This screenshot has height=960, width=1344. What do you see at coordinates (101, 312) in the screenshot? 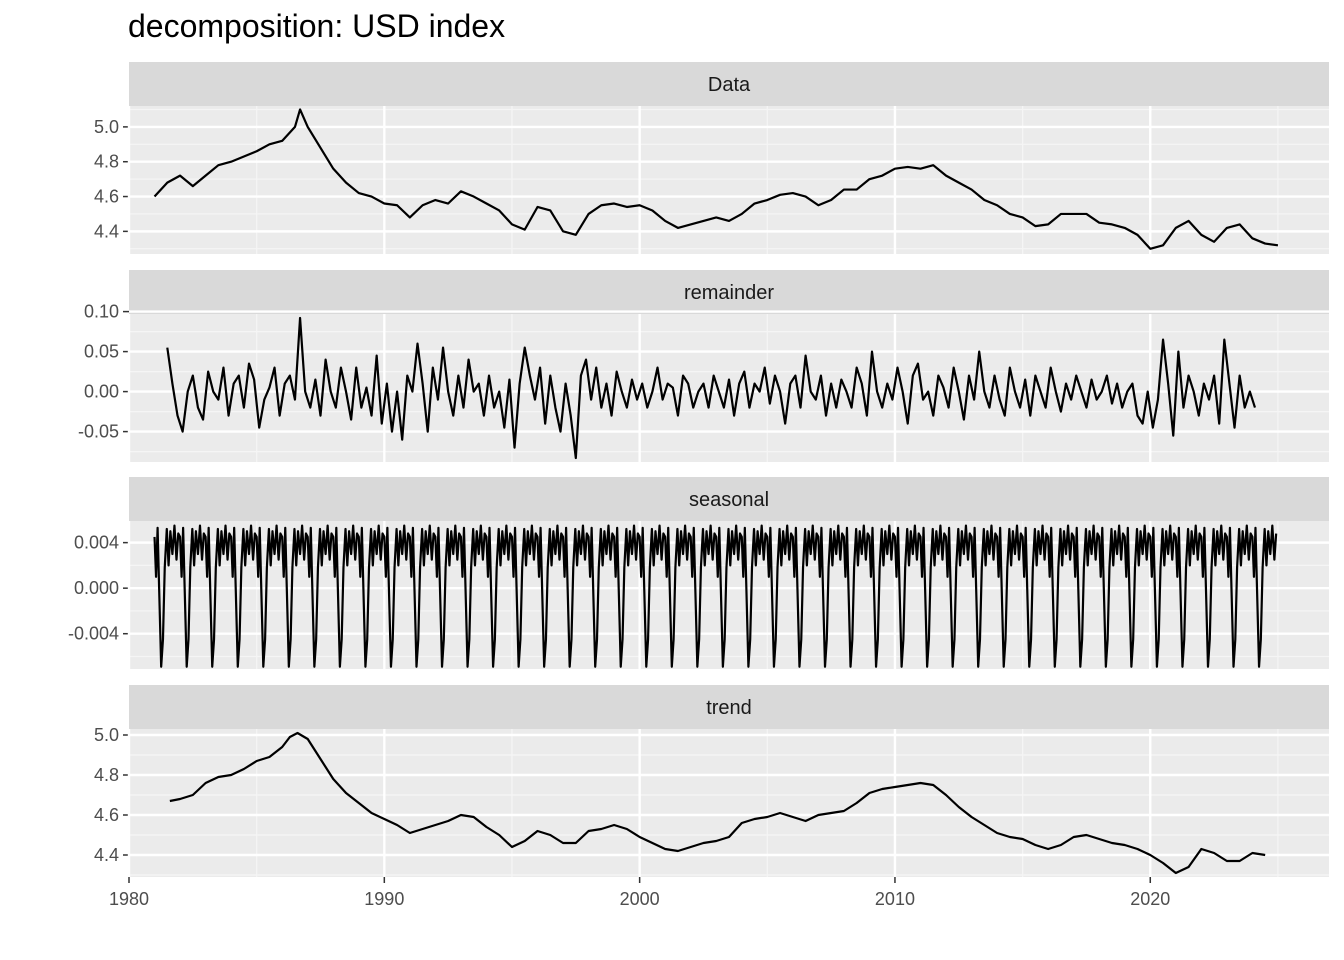
I see `y-tick-label: 0.10` at bounding box center [101, 312].